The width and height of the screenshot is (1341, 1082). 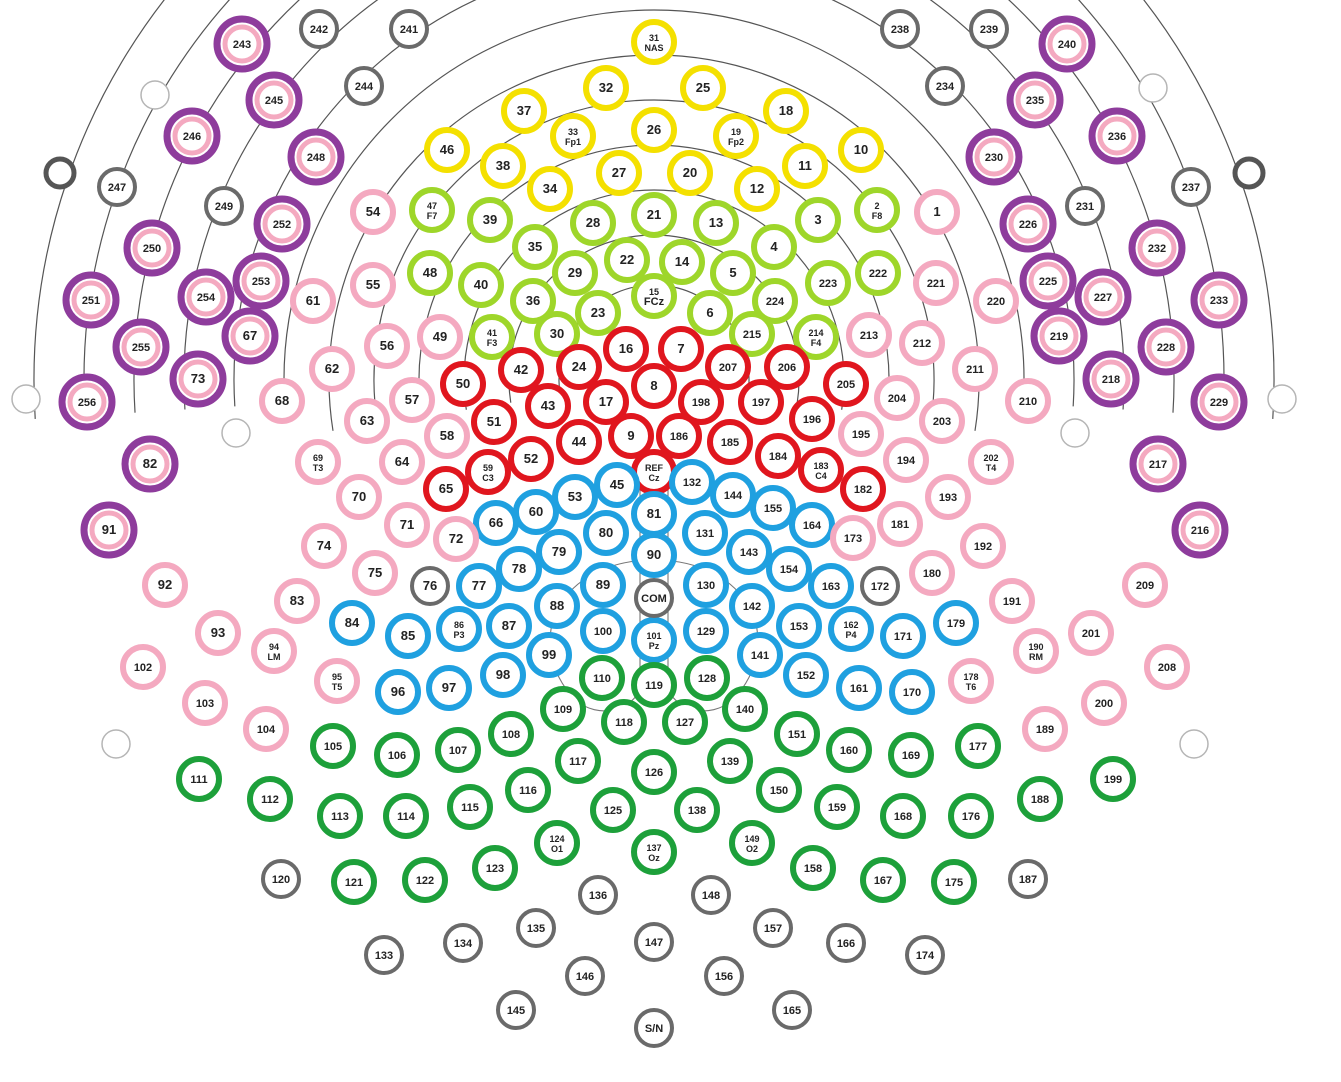 I want to click on electrode-number: 246, so click(x=192, y=137).